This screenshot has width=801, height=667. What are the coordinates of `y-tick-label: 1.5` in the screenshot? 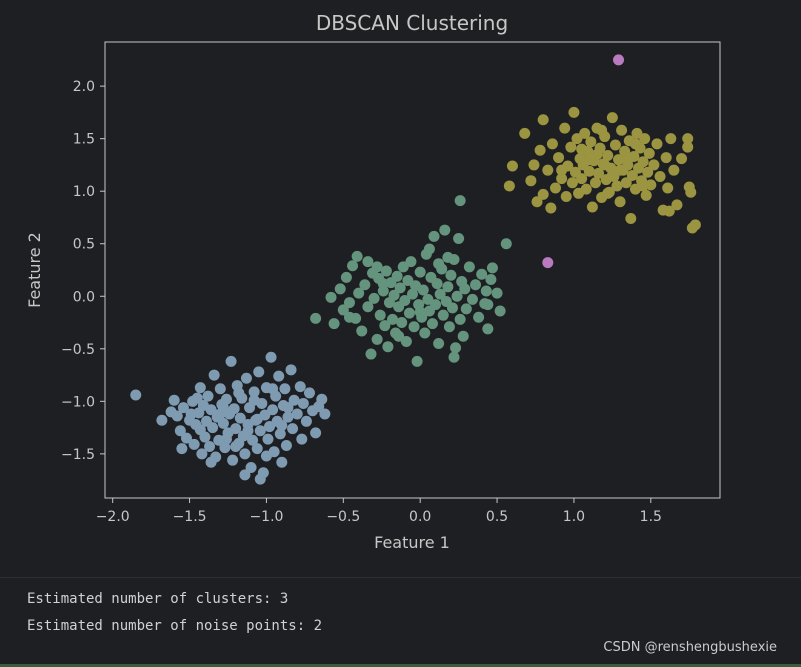 It's located at (84, 140).